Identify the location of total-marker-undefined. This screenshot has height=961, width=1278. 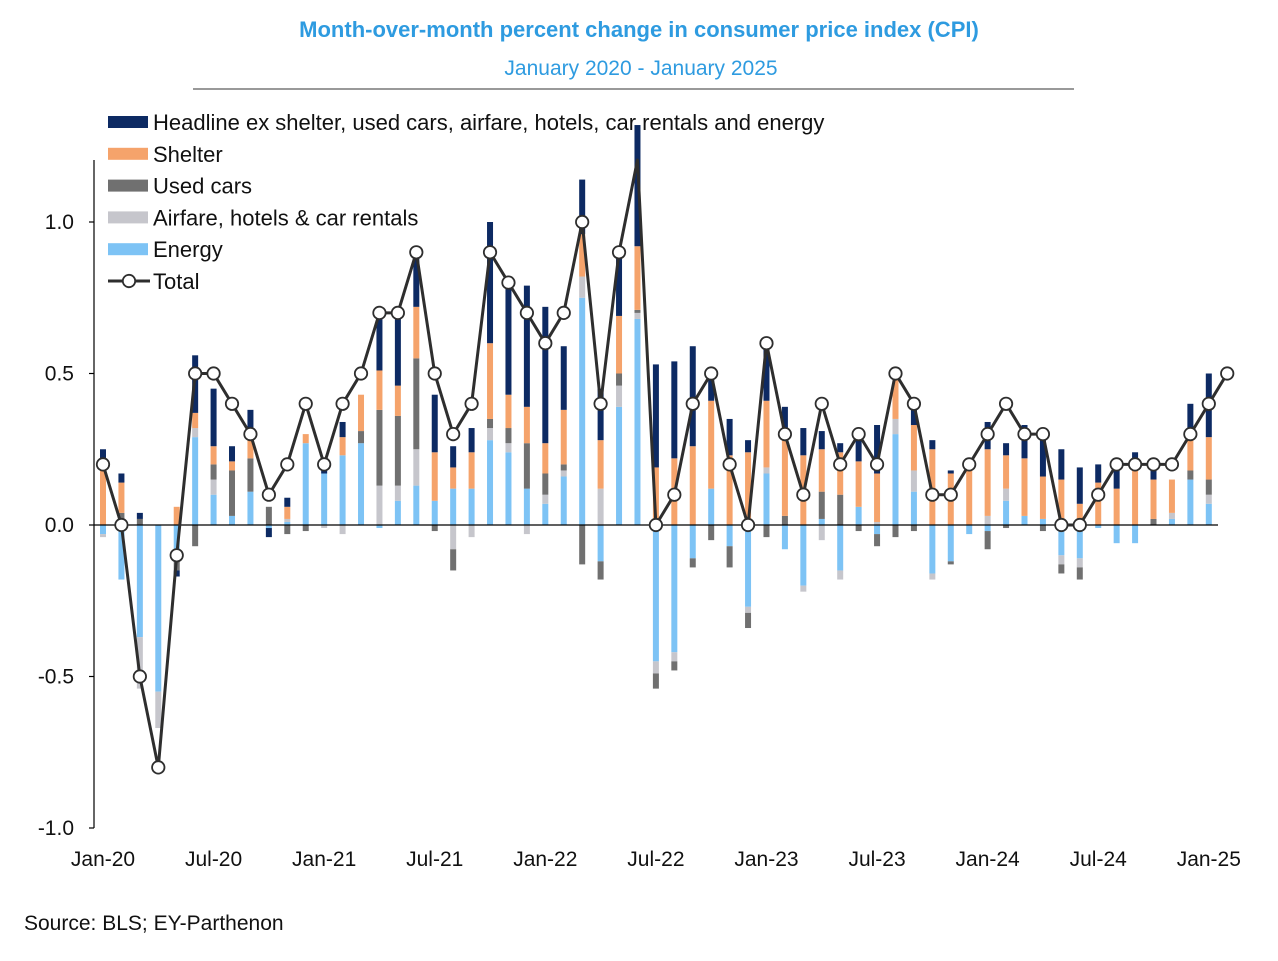
(1227, 373).